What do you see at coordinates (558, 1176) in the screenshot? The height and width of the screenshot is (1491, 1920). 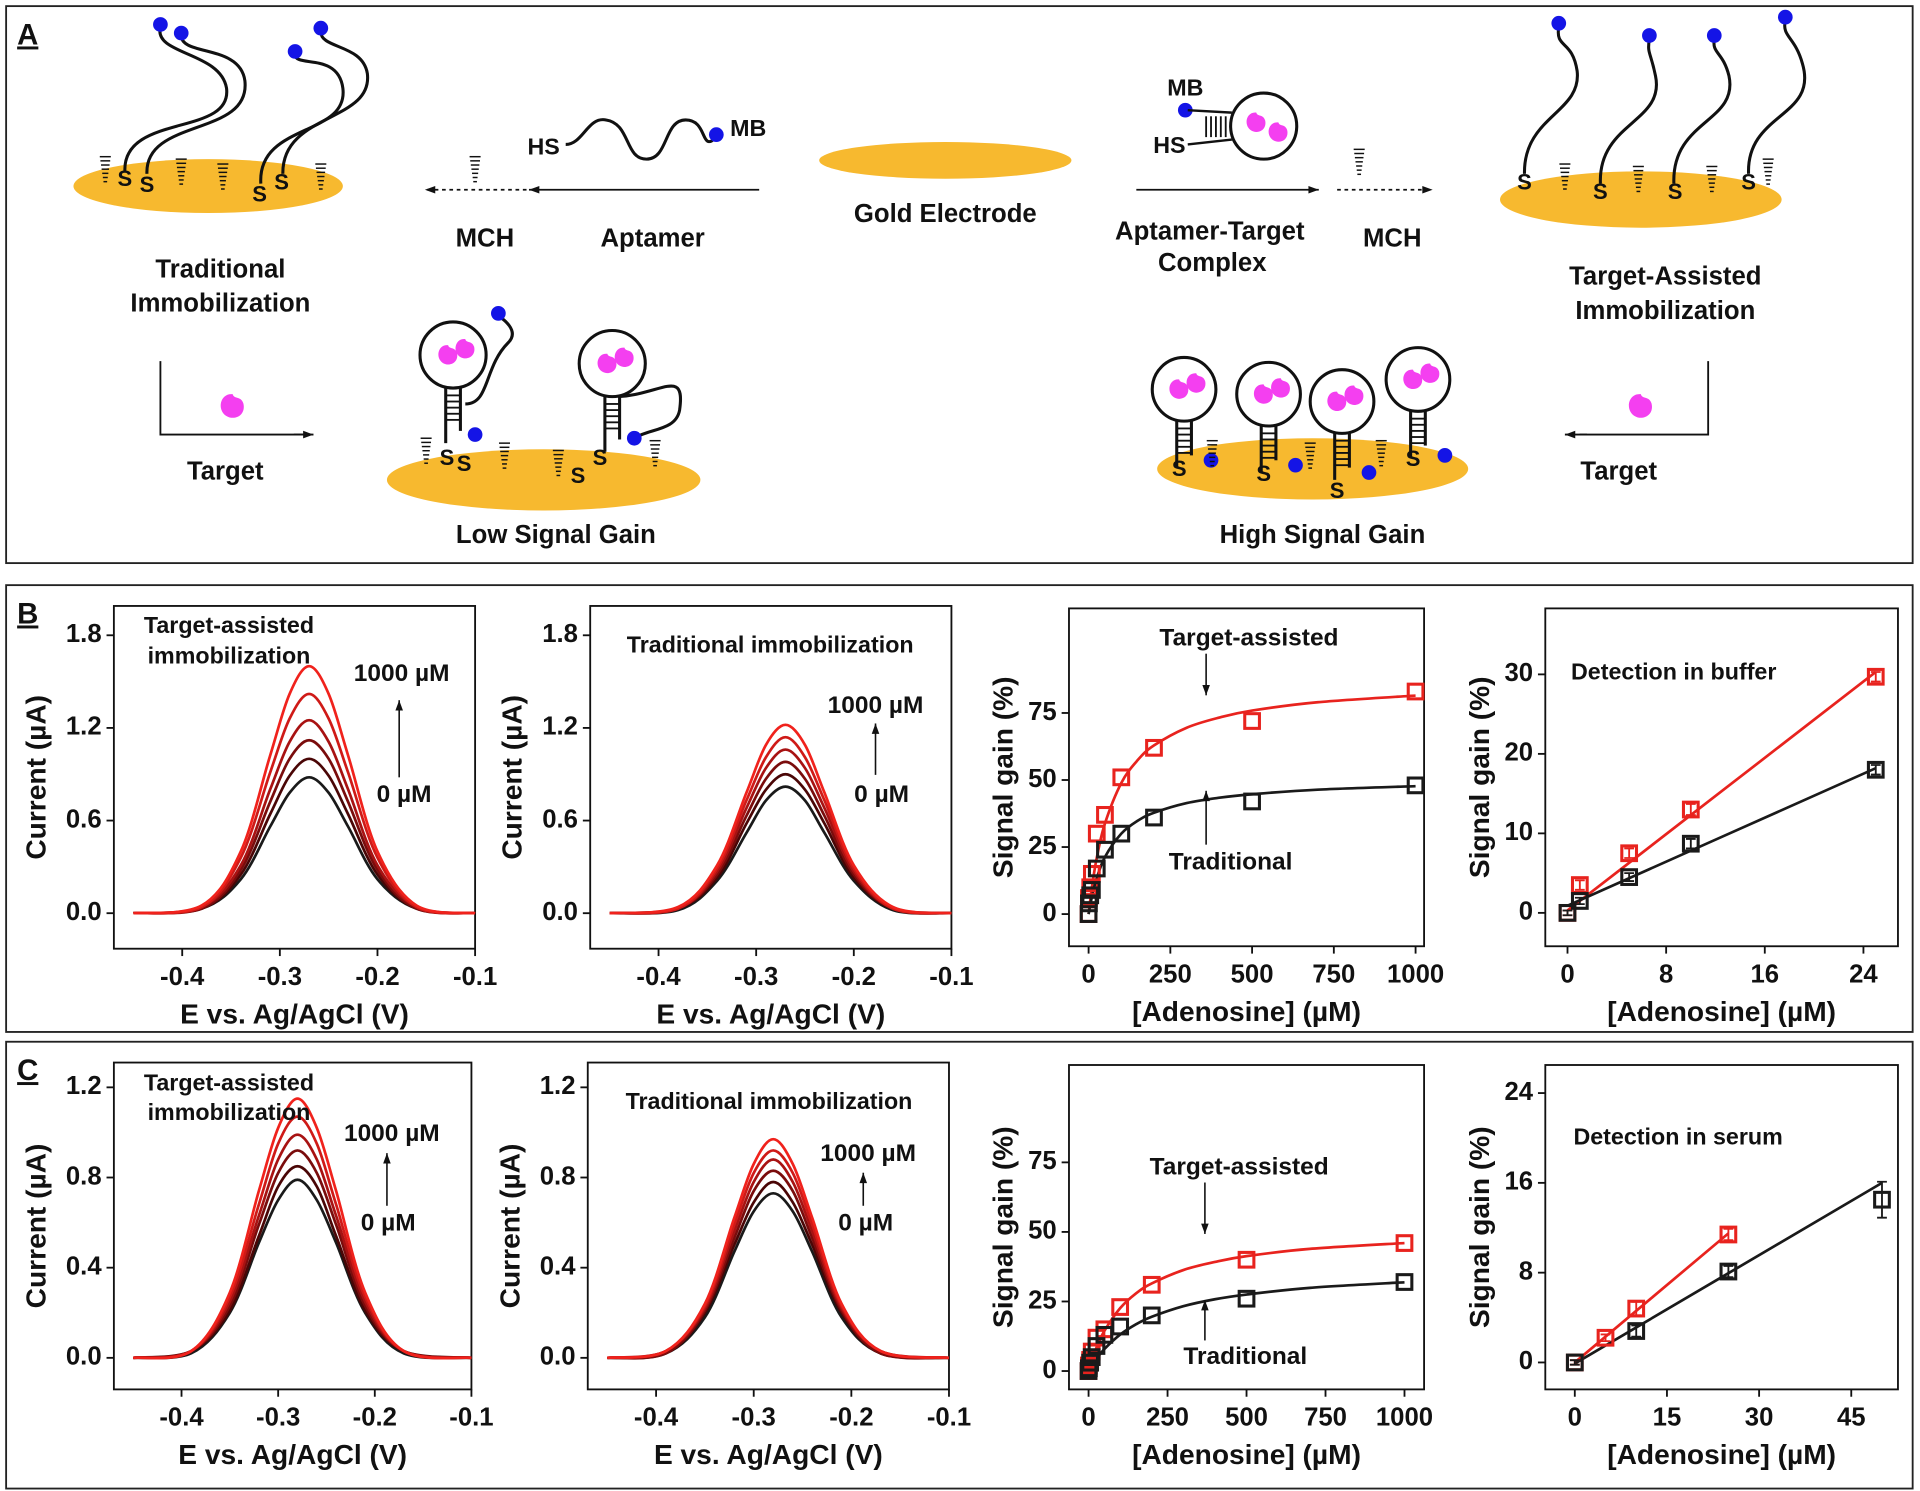 I see `y-tick-label: 0.8` at bounding box center [558, 1176].